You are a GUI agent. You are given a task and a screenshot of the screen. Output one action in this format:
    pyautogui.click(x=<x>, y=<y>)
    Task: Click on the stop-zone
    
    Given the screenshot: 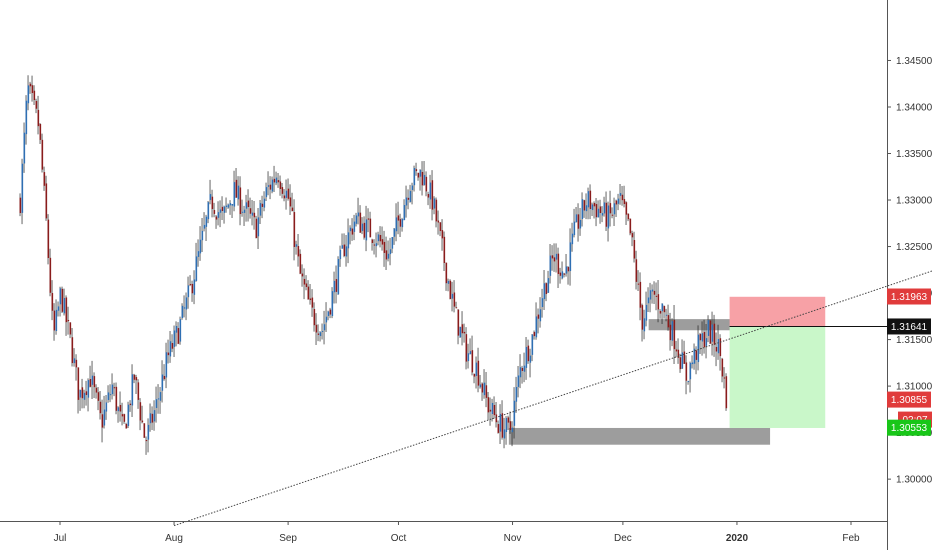 What is the action you would take?
    pyautogui.click(x=777, y=311)
    